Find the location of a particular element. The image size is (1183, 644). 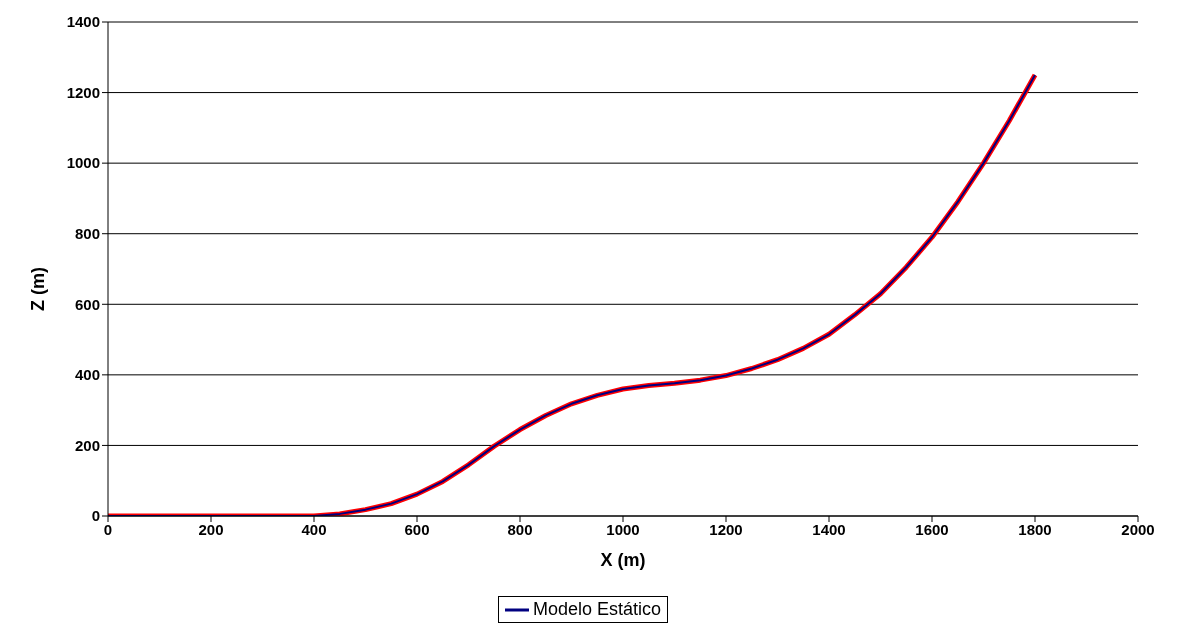

y-tick-label: 1200 is located at coordinates (83, 92).